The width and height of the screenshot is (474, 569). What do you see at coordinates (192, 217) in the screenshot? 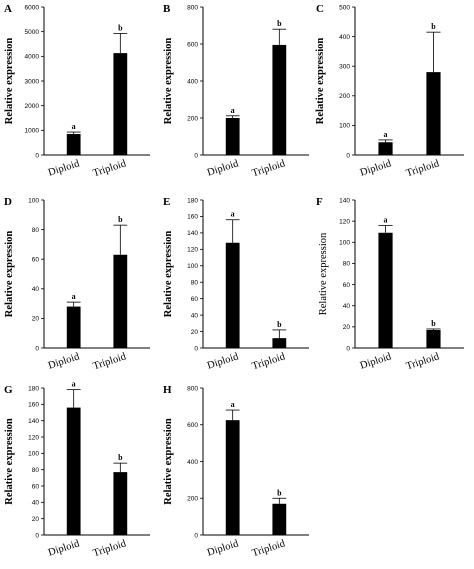
I see `y-tick-label: 160` at bounding box center [192, 217].